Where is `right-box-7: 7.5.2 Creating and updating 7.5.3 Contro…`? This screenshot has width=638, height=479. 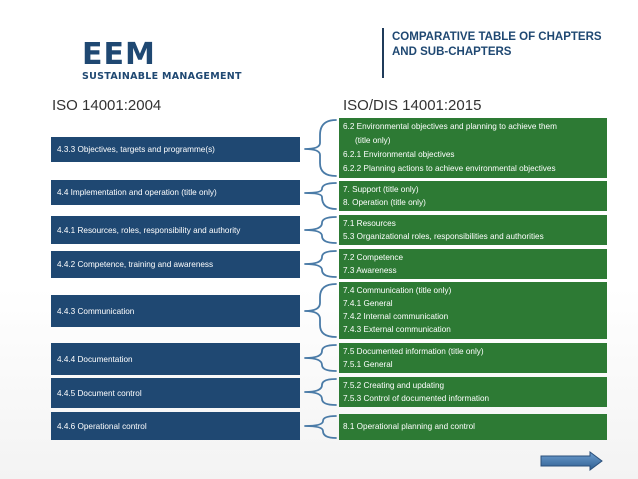 right-box-7: 7.5.2 Creating and updating 7.5.3 Contro… is located at coordinates (473, 392).